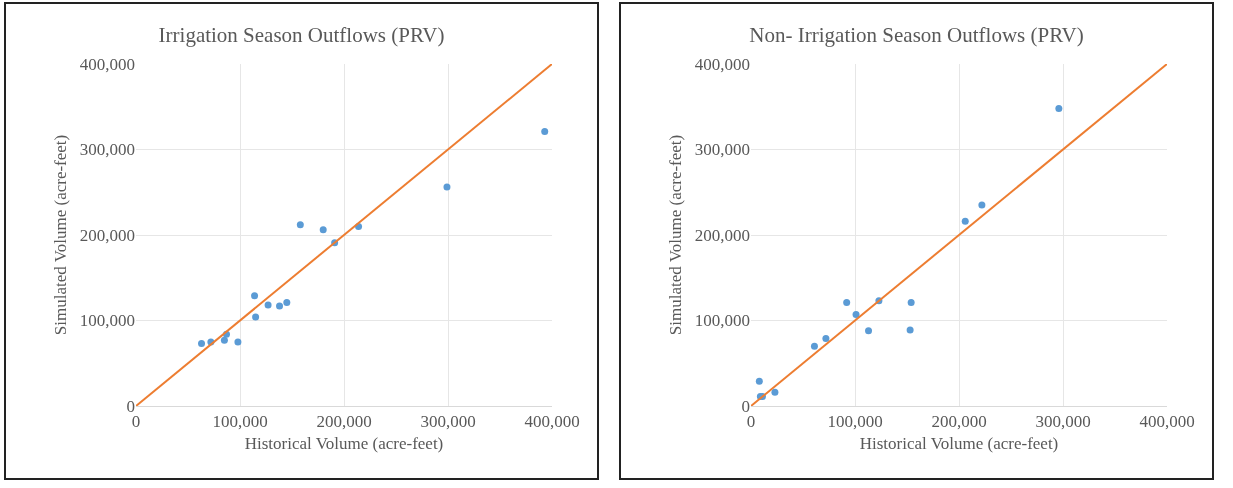 The height and width of the screenshot is (488, 1233). I want to click on chart-title: Irrigation Season Outflows (PRV), so click(301, 35).